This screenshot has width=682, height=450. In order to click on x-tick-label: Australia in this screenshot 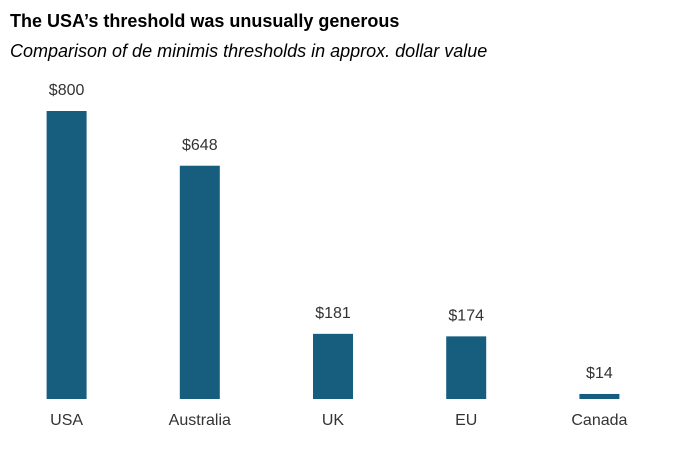, I will do `click(200, 420)`.